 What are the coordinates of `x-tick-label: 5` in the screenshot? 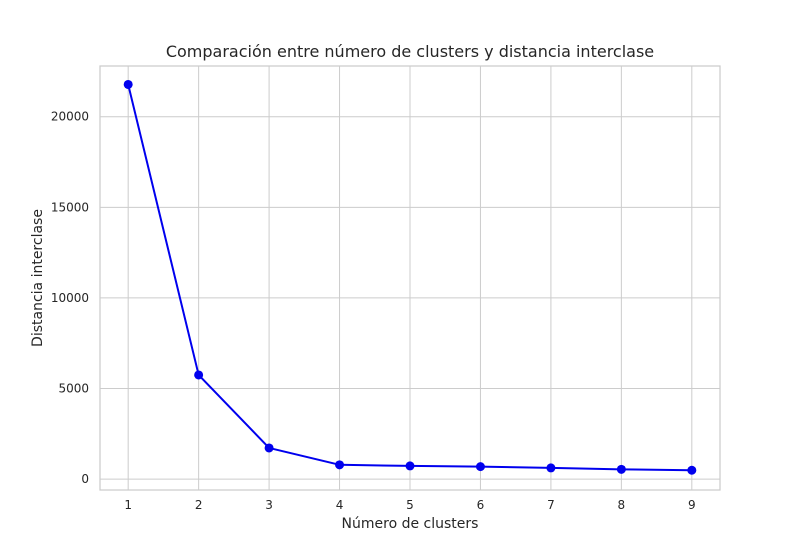 It's located at (410, 505).